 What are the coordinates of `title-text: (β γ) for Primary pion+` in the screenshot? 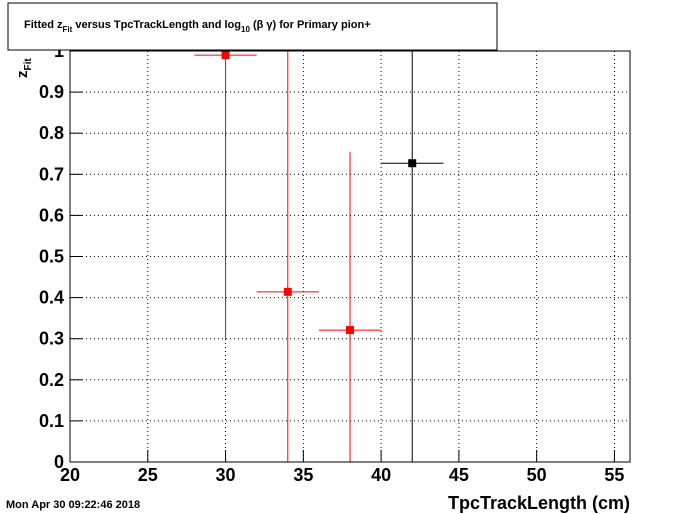 It's located at (310, 25).